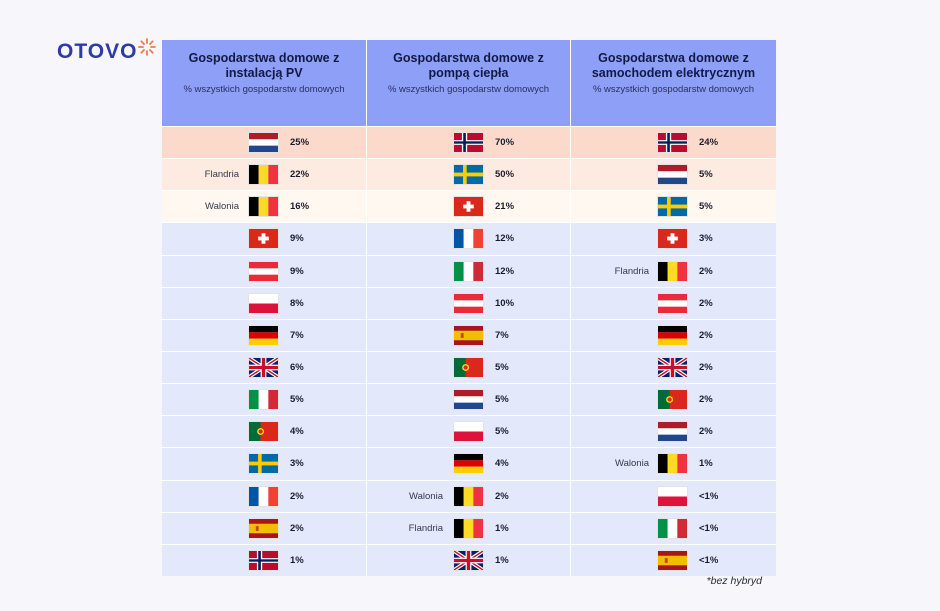 This screenshot has height=611, width=940. Describe the element at coordinates (264, 367) in the screenshot. I see `table-row: 6%` at that location.